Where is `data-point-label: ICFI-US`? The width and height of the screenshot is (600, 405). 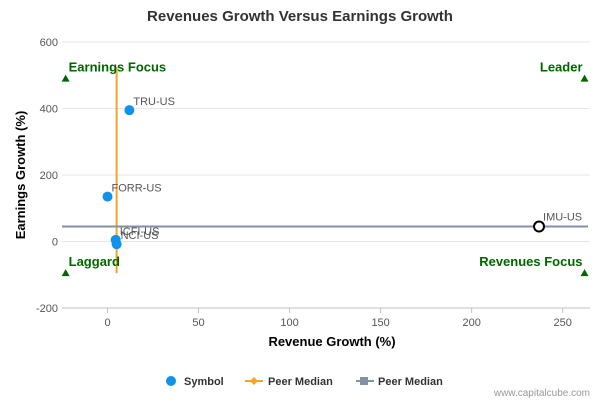
data-point-label: ICFI-US is located at coordinates (140, 232).